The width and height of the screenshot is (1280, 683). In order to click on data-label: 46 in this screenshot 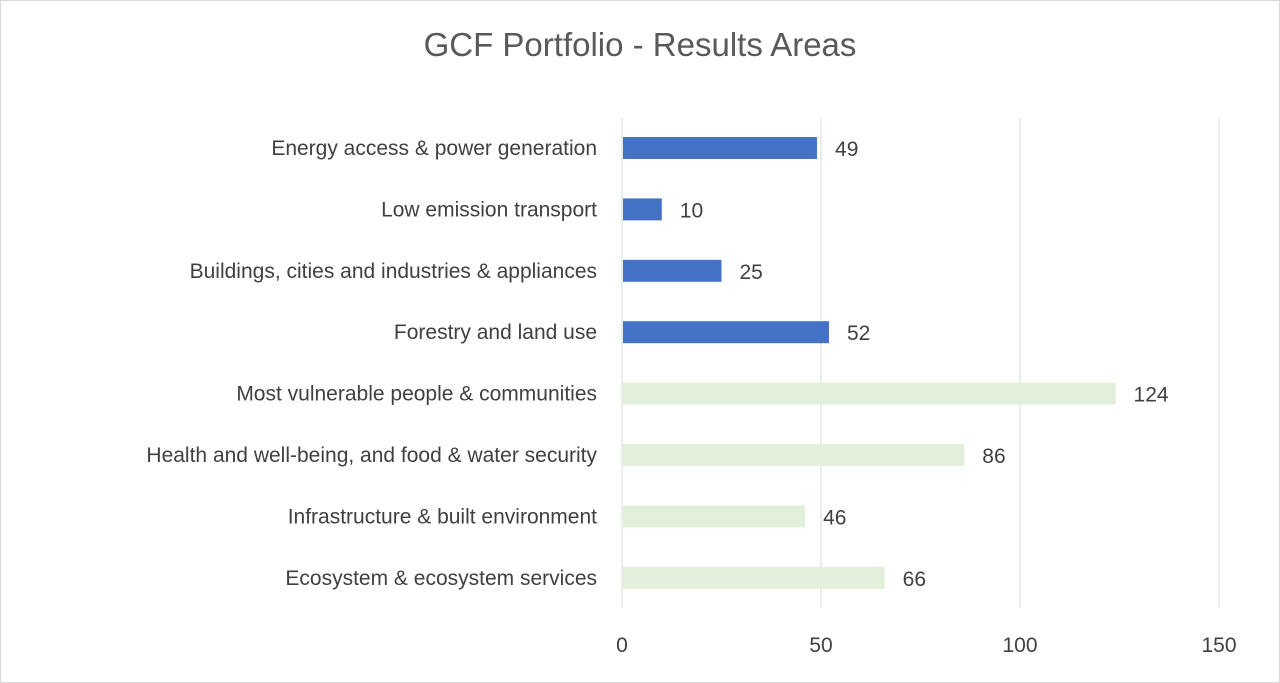, I will do `click(834, 517)`.